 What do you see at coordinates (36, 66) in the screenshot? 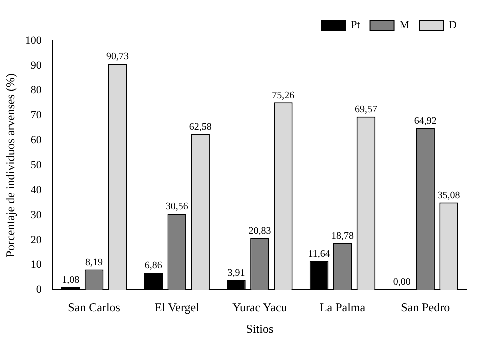
I see `y-tick-label: 90` at bounding box center [36, 66].